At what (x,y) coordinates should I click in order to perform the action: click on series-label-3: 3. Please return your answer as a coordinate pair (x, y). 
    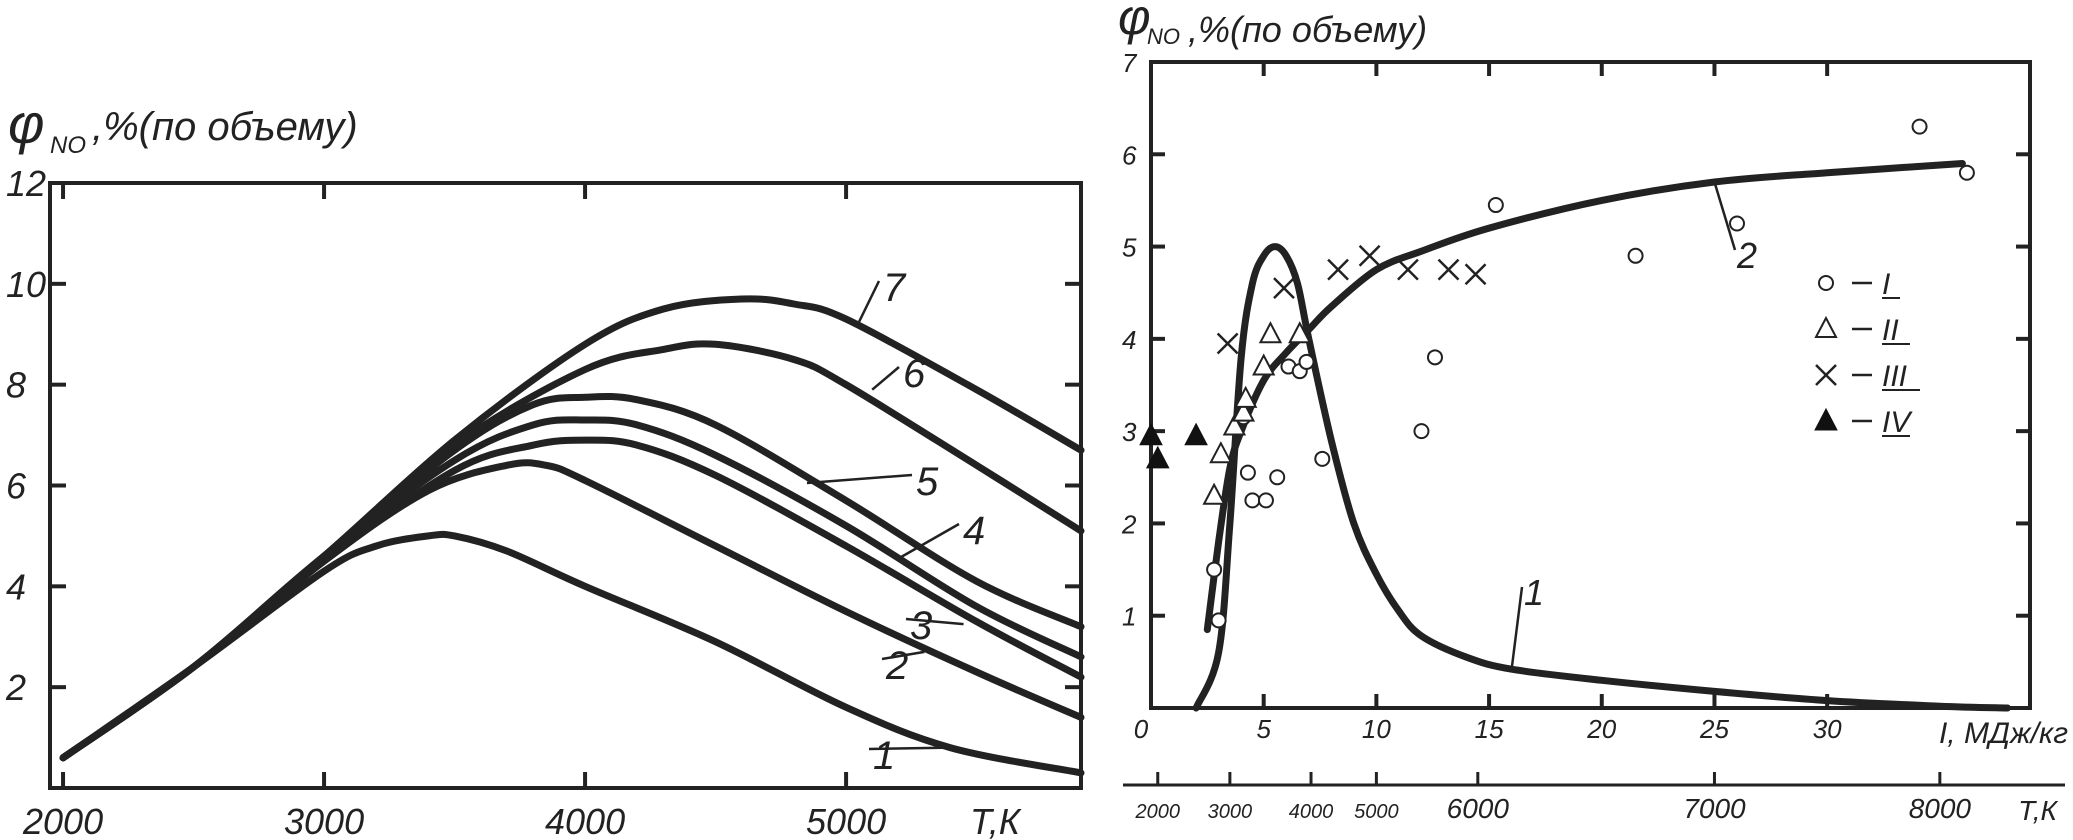
    Looking at the image, I should click on (921, 626).